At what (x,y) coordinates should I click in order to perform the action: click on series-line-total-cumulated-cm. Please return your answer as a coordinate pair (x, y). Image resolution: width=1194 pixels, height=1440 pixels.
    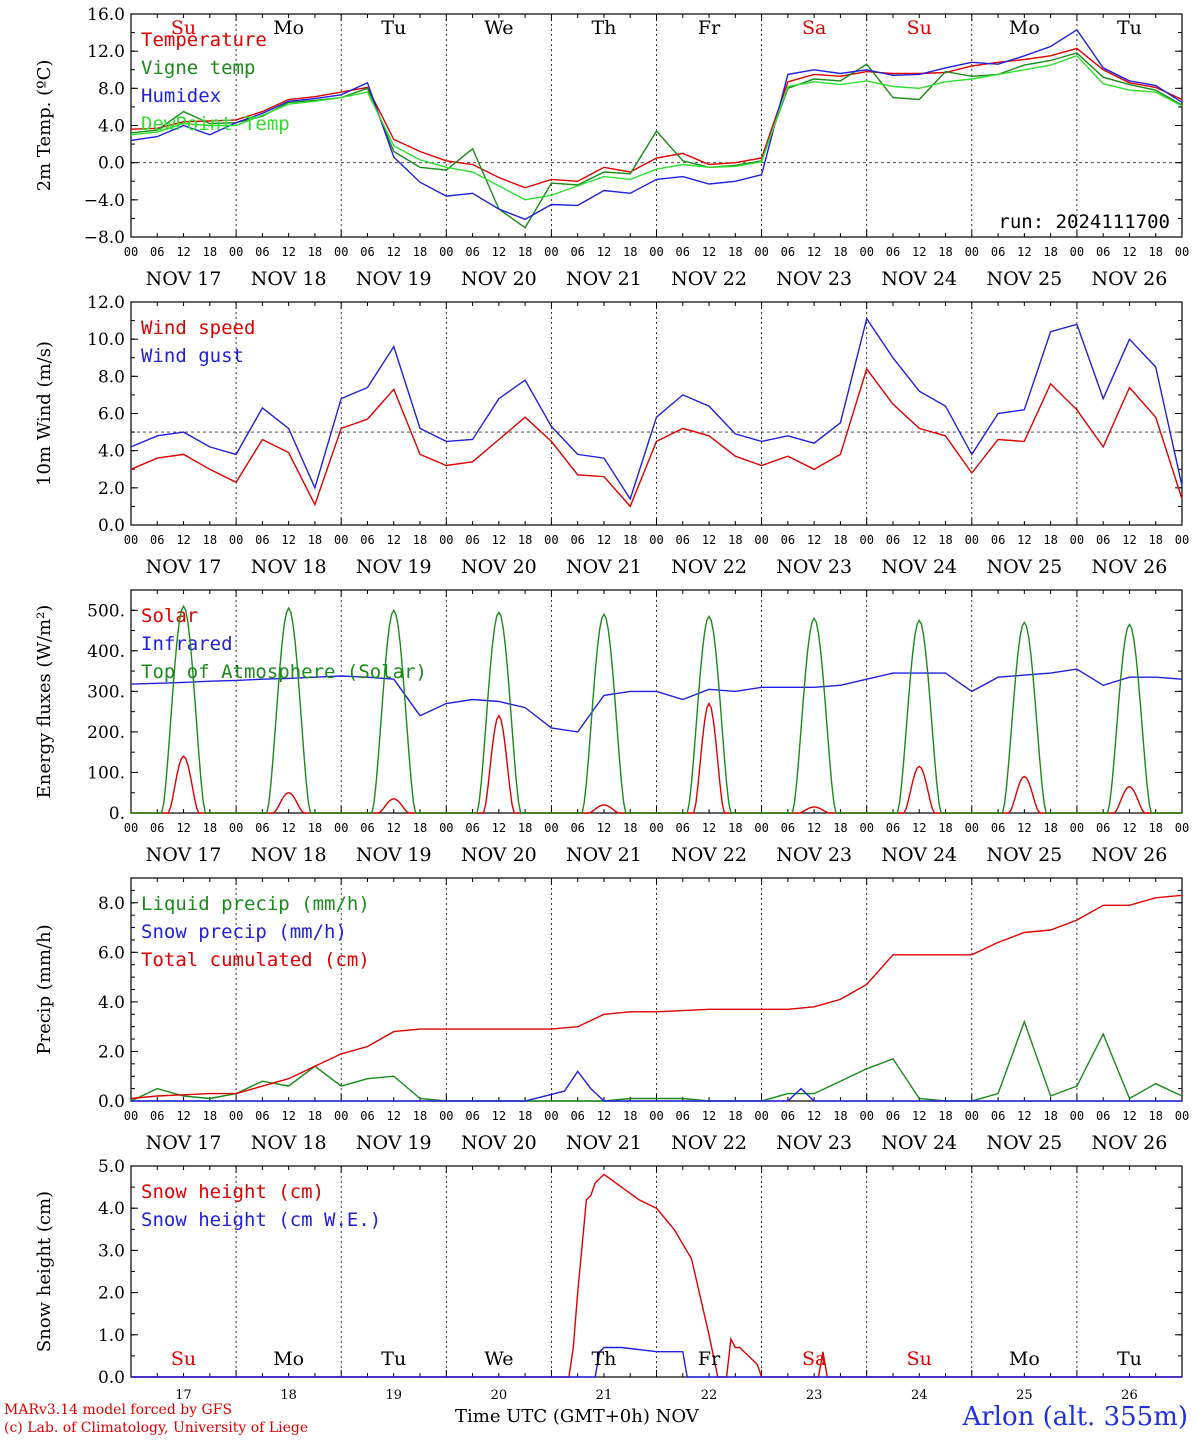
    Looking at the image, I should click on (656, 997).